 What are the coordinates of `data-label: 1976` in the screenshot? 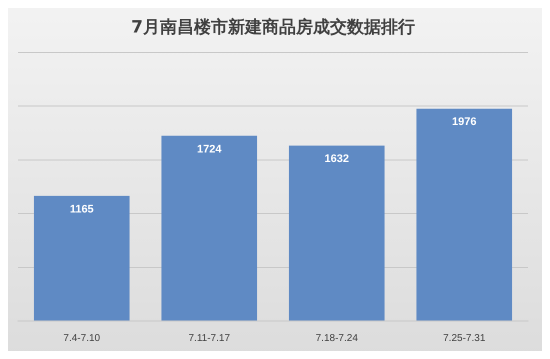 It's located at (464, 122).